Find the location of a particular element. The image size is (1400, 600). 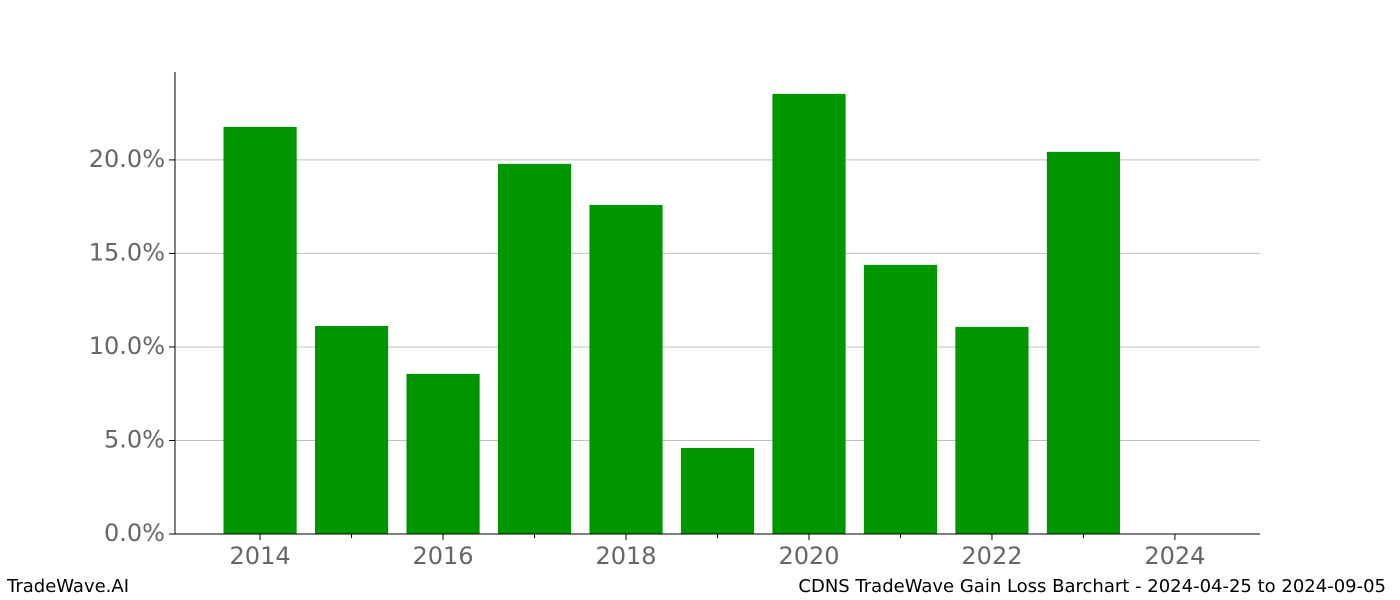

x-tick-label: 2022 is located at coordinates (991, 556).